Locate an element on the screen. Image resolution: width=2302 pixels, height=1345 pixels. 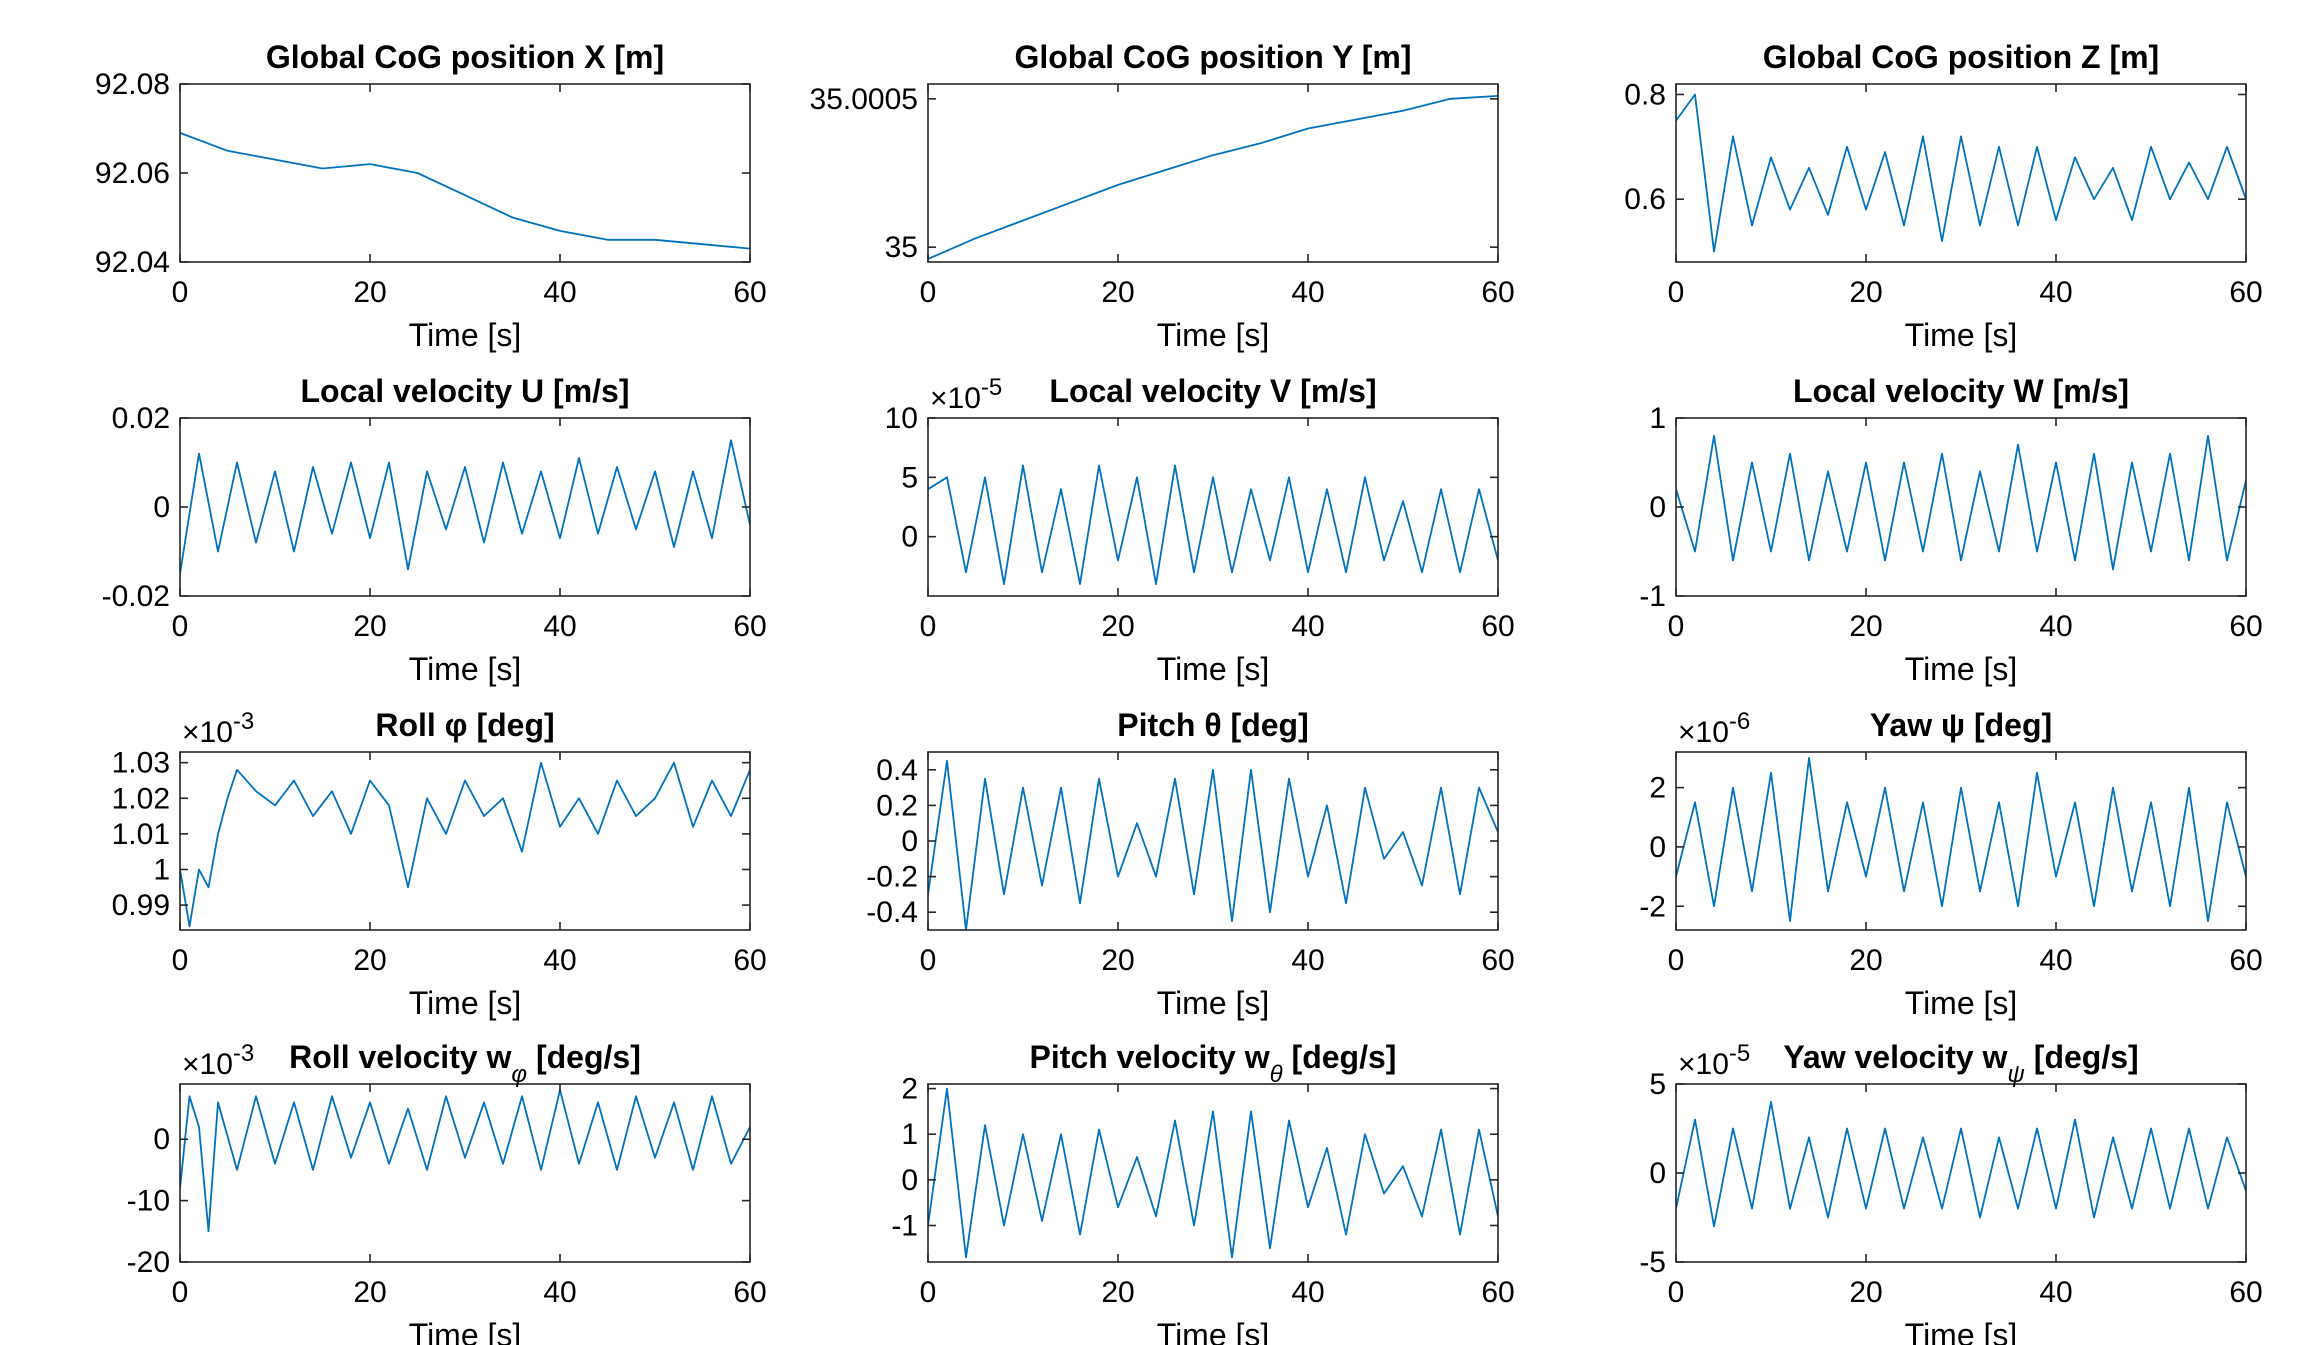
y-tick-label: 1.03 is located at coordinates (141, 763).